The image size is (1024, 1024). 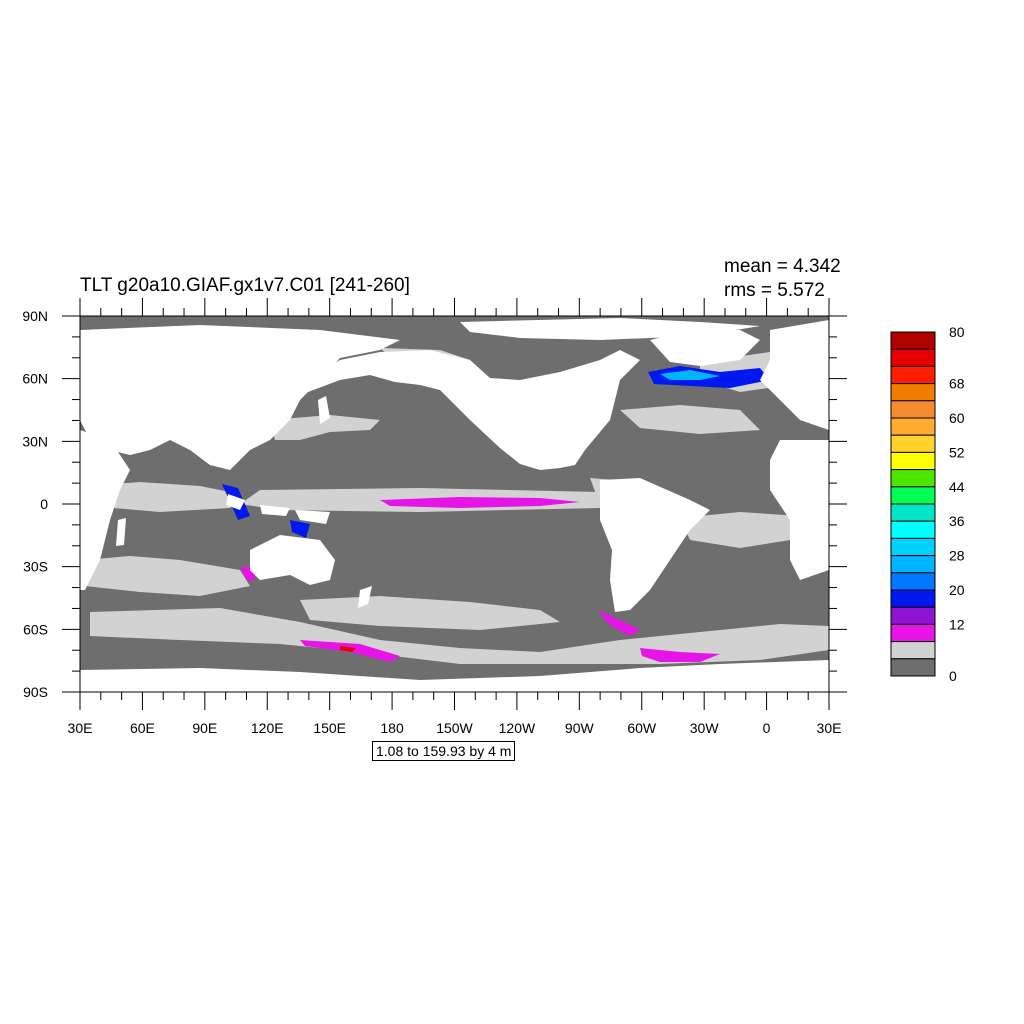 What do you see at coordinates (957, 556) in the screenshot?
I see `colorbar-label: 28` at bounding box center [957, 556].